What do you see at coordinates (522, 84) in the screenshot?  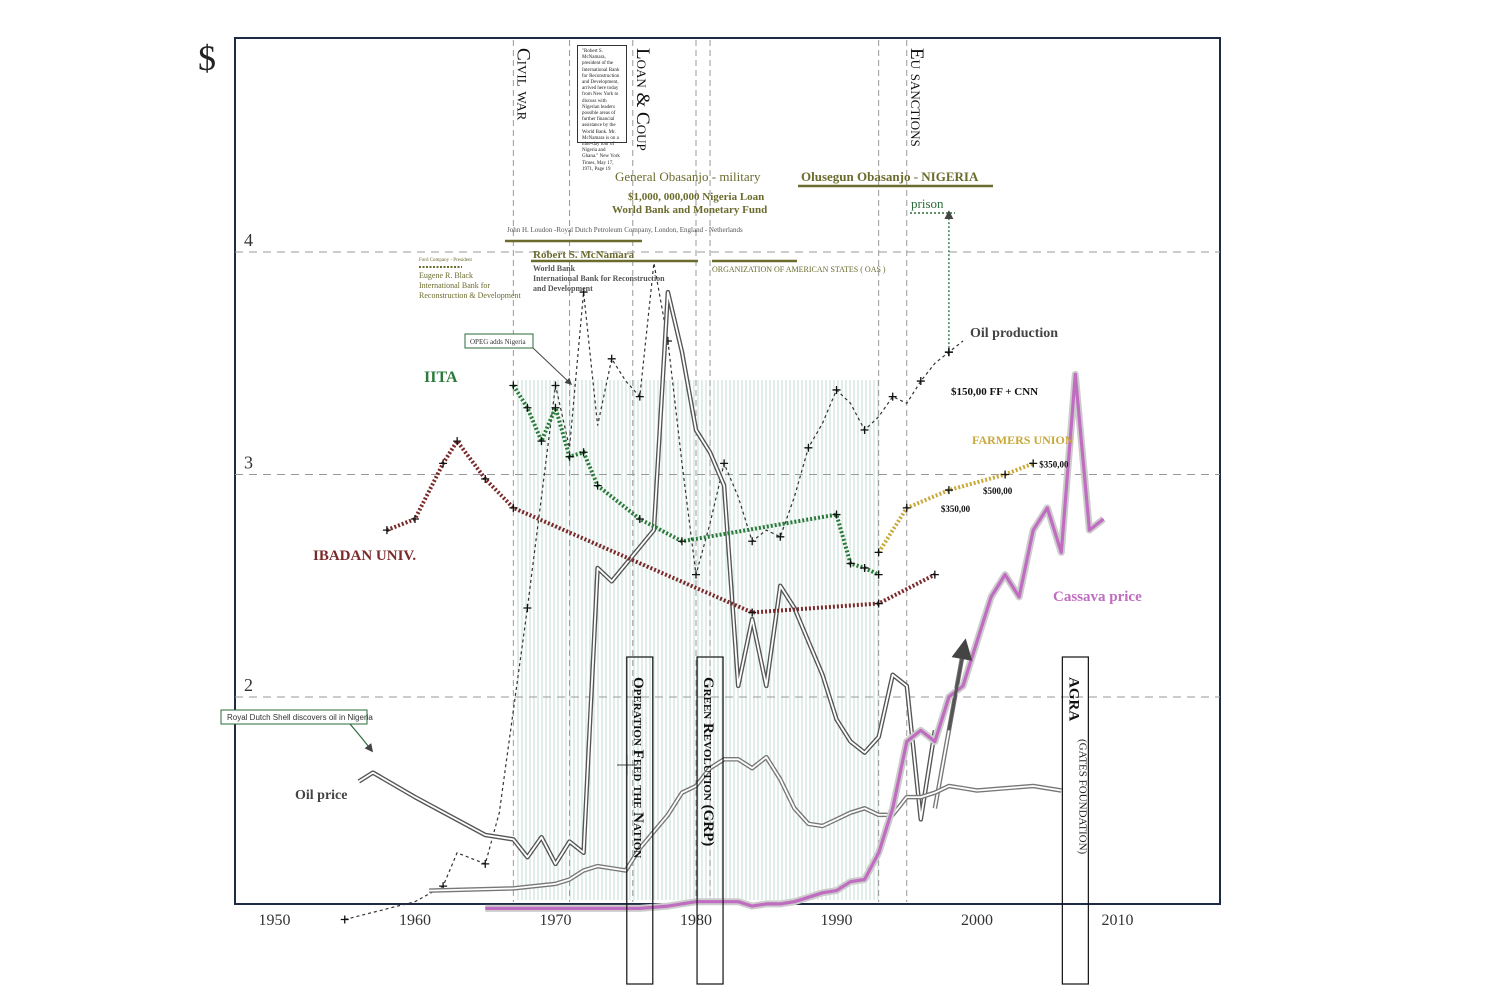 I see `event-title: Civil war` at bounding box center [522, 84].